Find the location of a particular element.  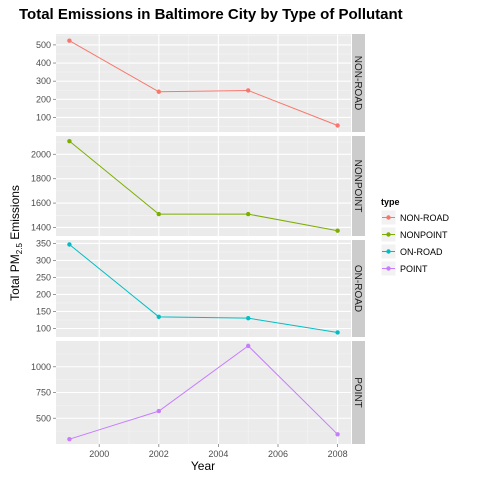

x-axis: 2000 2002 2004 2006 2008 is located at coordinates (218, 451).